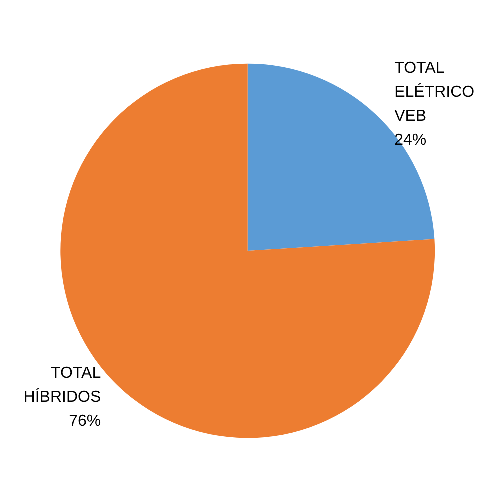 The image size is (486, 480). I want to click on slice-label: TOTAL HÍBRIDOS, so click(63, 385).